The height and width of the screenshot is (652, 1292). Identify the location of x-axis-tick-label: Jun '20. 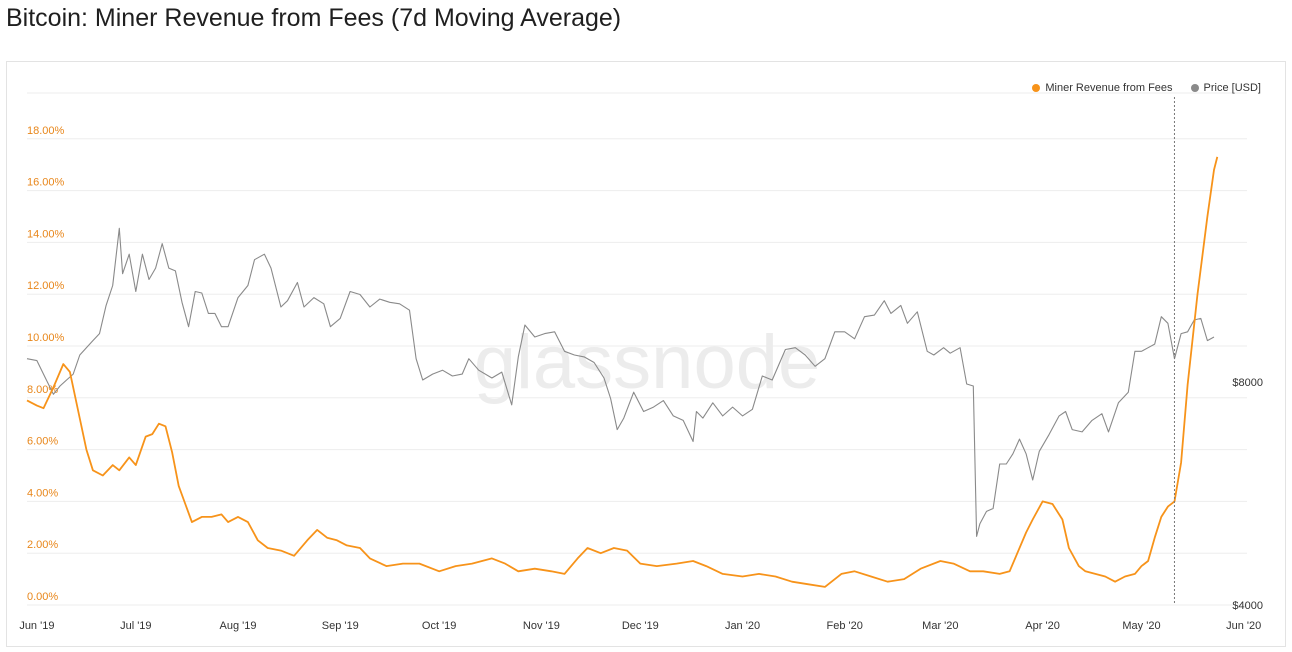
(1243, 626).